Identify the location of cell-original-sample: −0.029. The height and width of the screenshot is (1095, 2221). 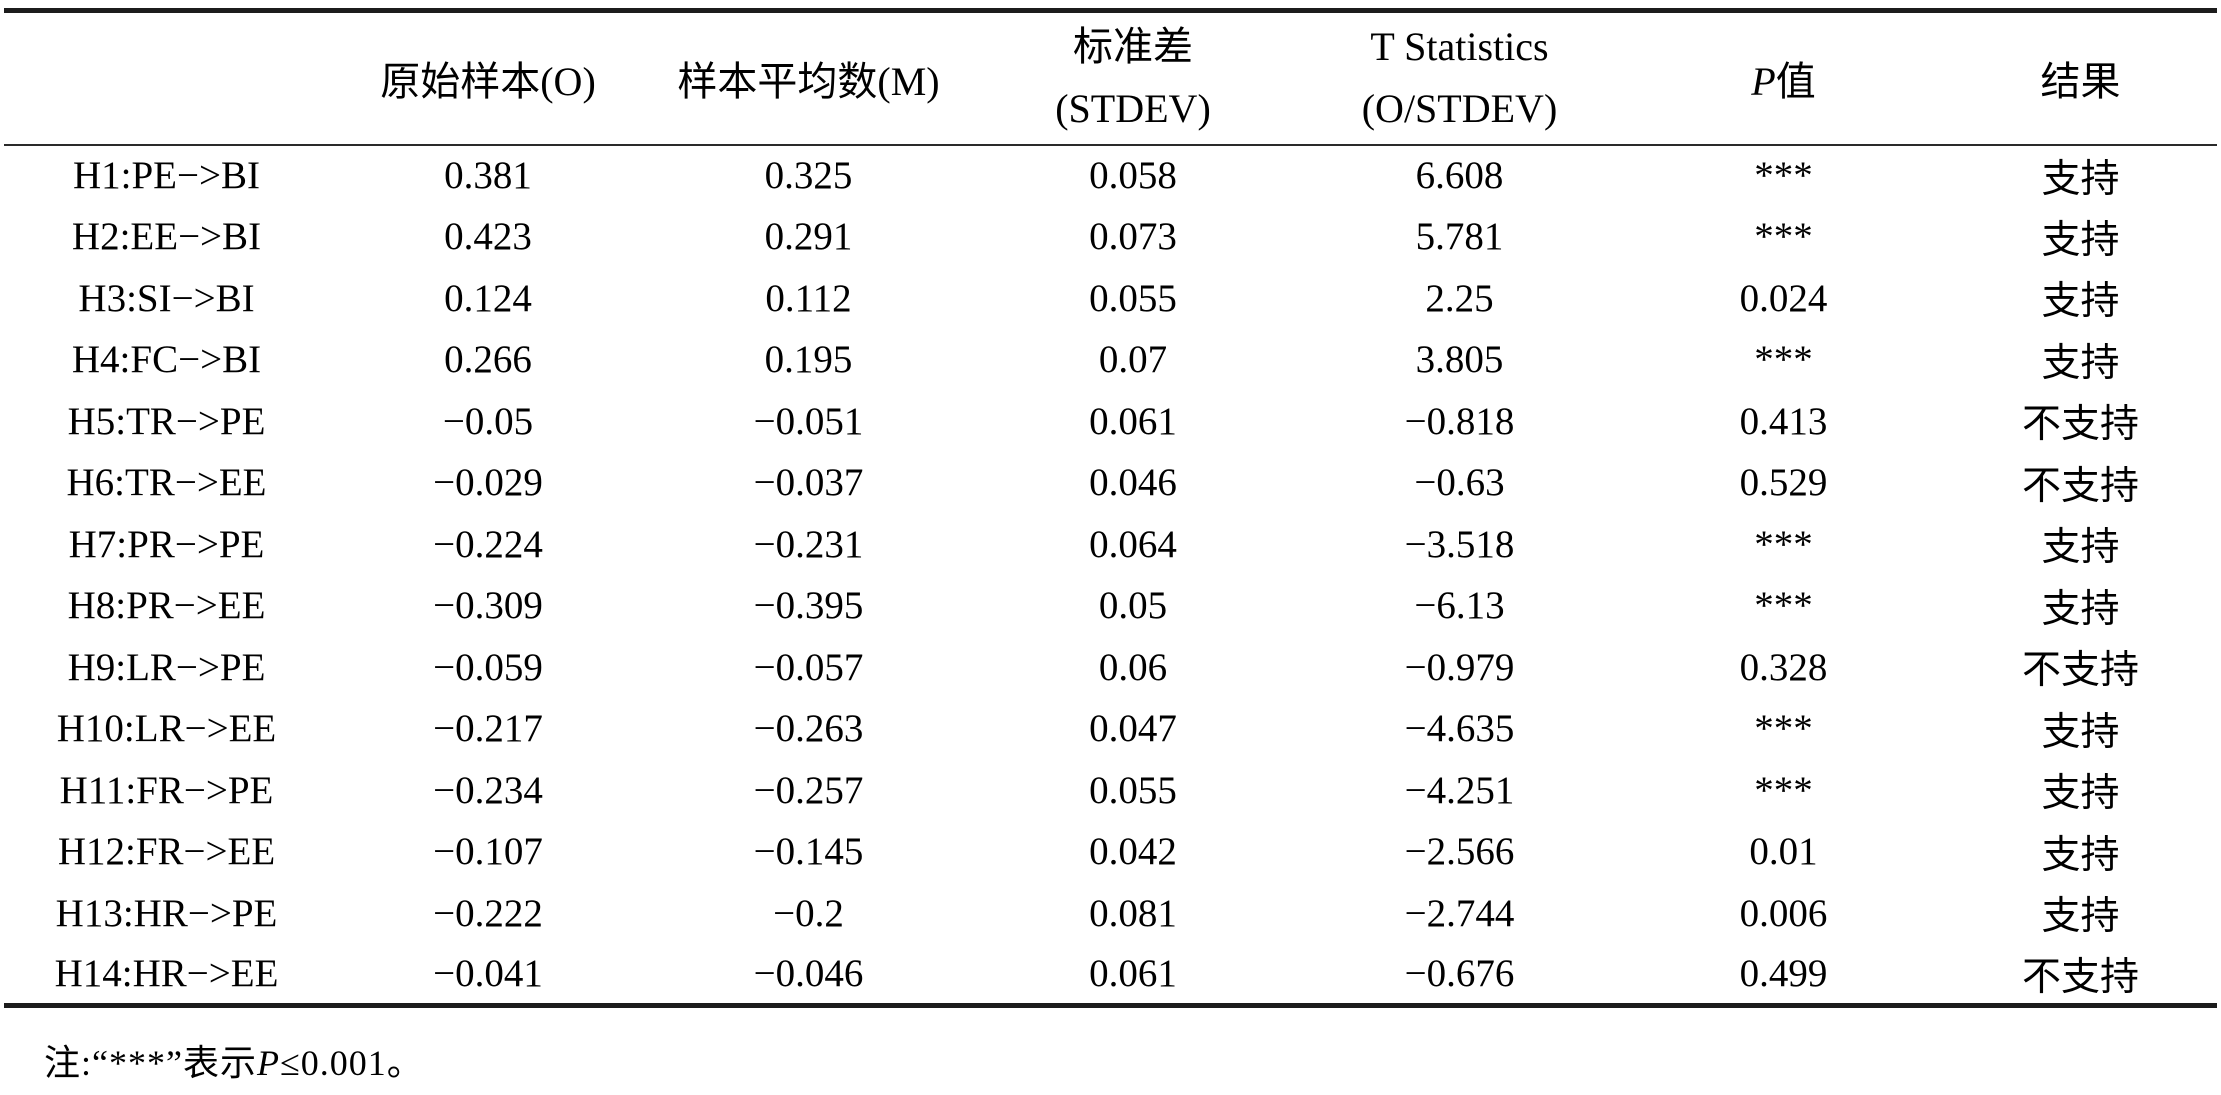
(488, 483).